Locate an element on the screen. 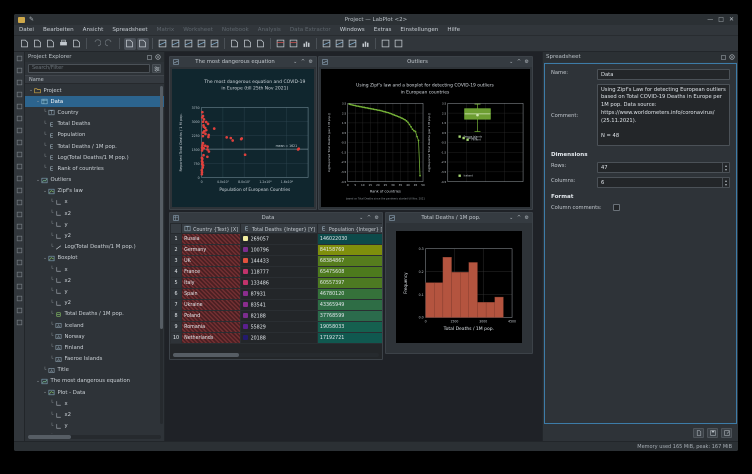 Image resolution: width=752 pixels, height=474 pixels. rows-stepper: 47 ▴ ▾ is located at coordinates (663, 167).